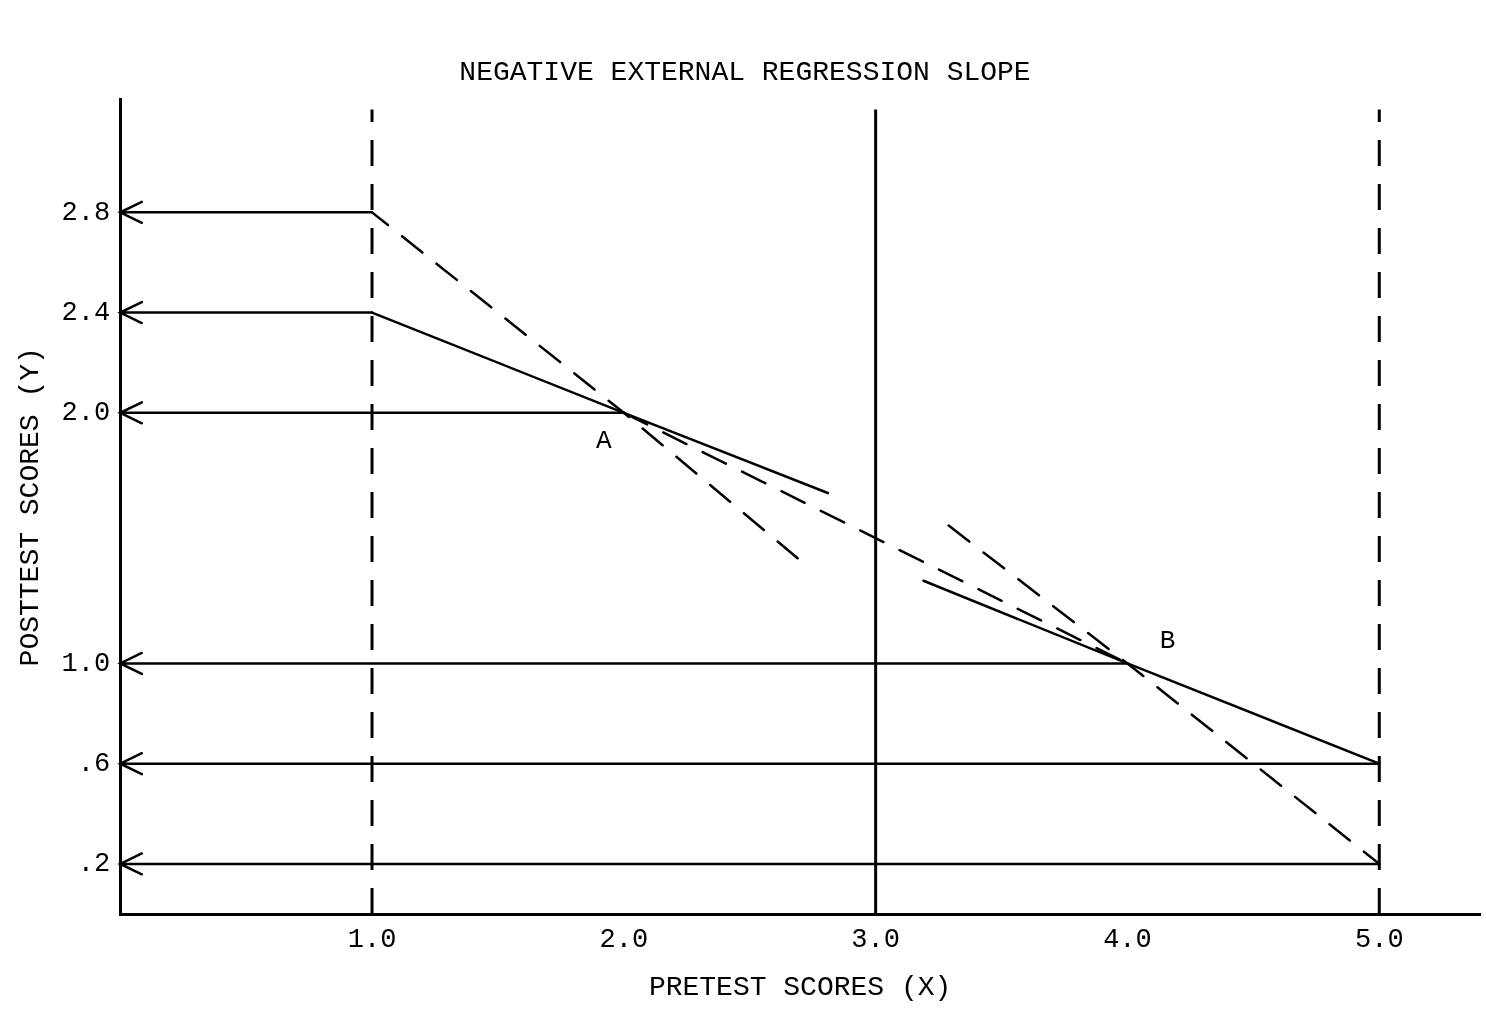  What do you see at coordinates (800, 987) in the screenshot?
I see `x-axis-title: PRETEST SCORES (X)` at bounding box center [800, 987].